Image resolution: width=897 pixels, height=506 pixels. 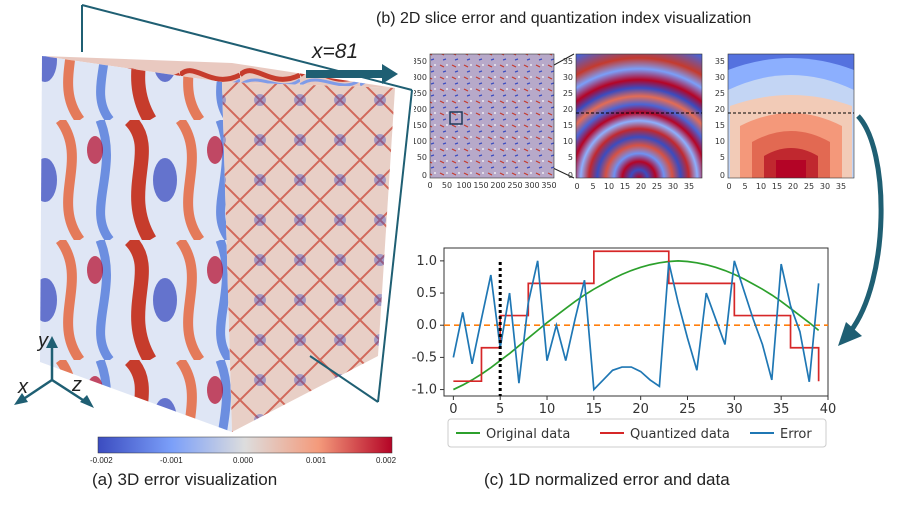 What do you see at coordinates (639, 116) in the screenshot?
I see `zoom-error-image` at bounding box center [639, 116].